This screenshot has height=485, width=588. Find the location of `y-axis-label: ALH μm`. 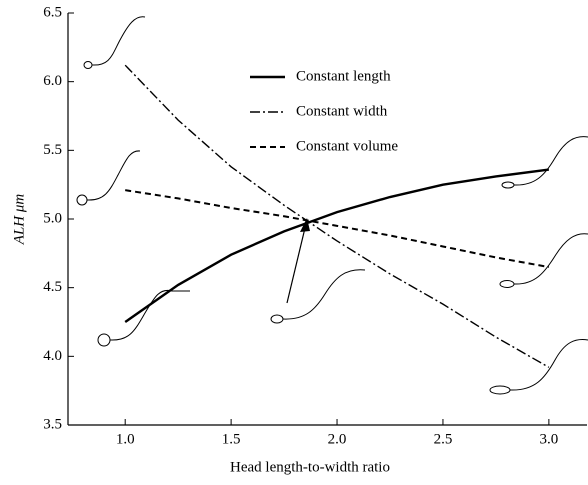

y-axis-label: ALH μm is located at coordinates (19, 220).